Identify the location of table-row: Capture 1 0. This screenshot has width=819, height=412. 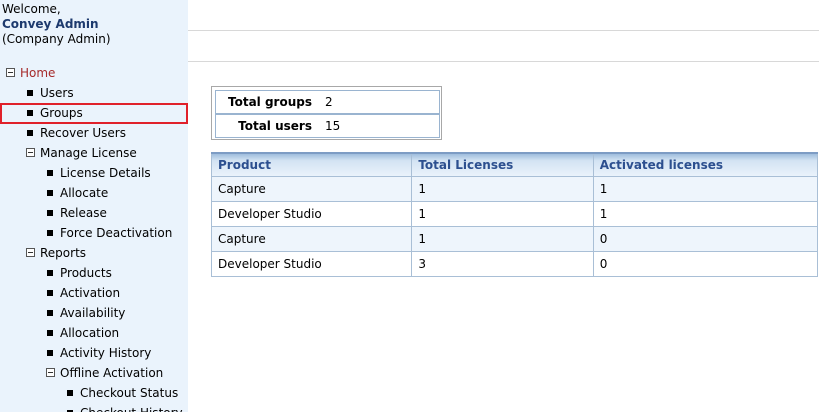
(514, 239).